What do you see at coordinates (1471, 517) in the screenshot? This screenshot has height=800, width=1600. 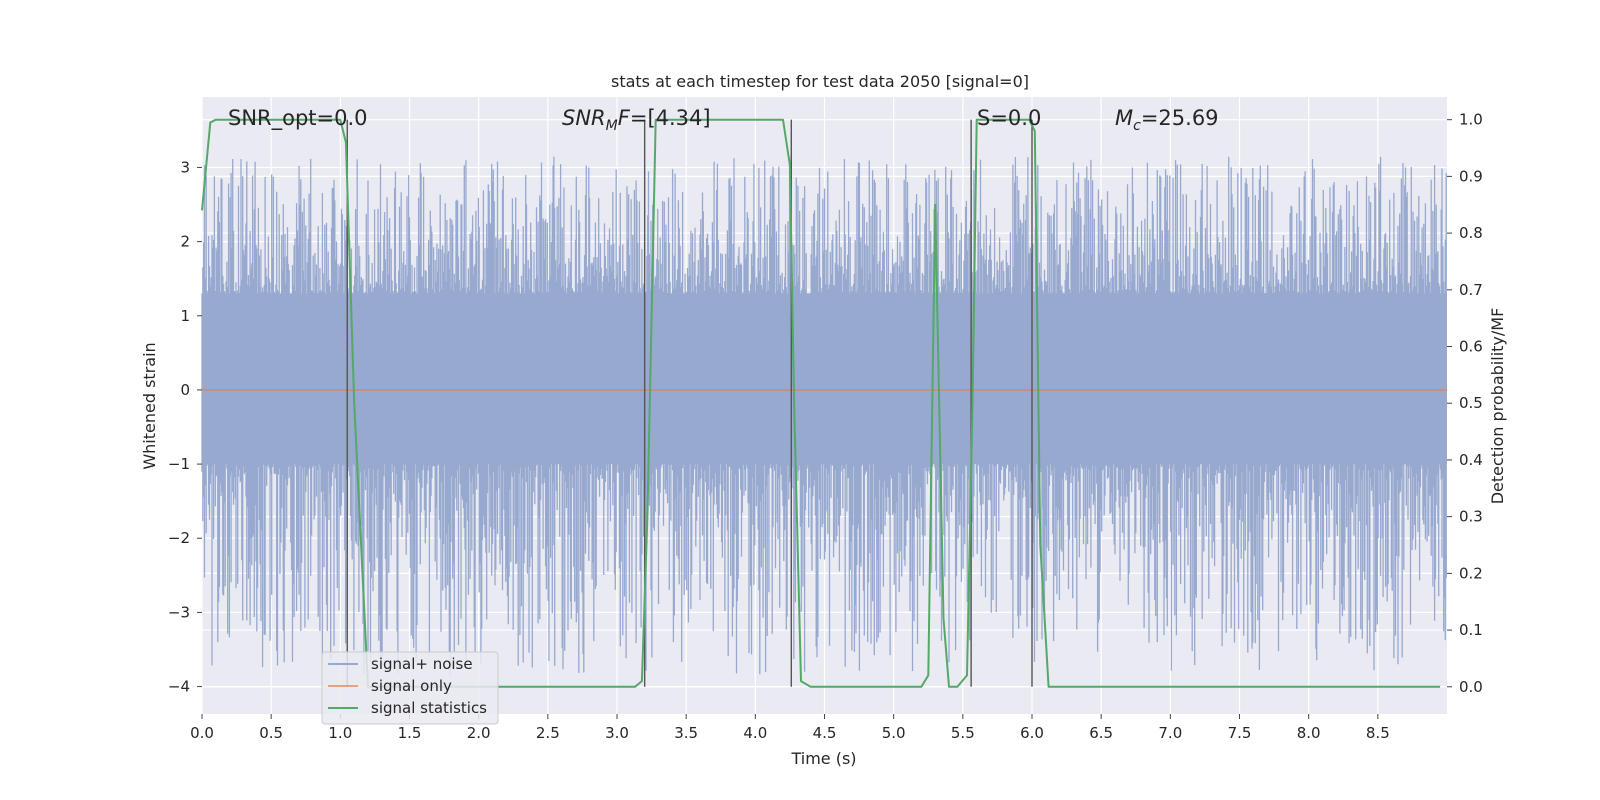 I see `y2-tick-label: 0.3` at bounding box center [1471, 517].